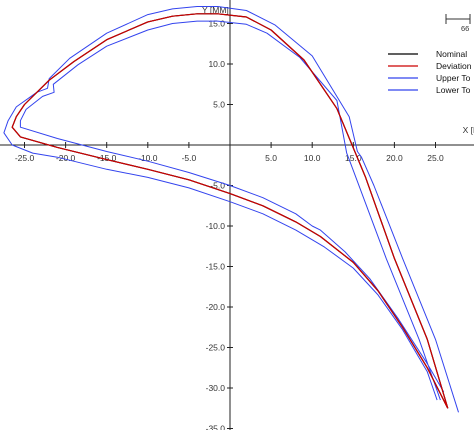 Image resolution: width=474 pixels, height=430 pixels. Describe the element at coordinates (216, 226) in the screenshot. I see `y-tick-label: -10.0` at that location.